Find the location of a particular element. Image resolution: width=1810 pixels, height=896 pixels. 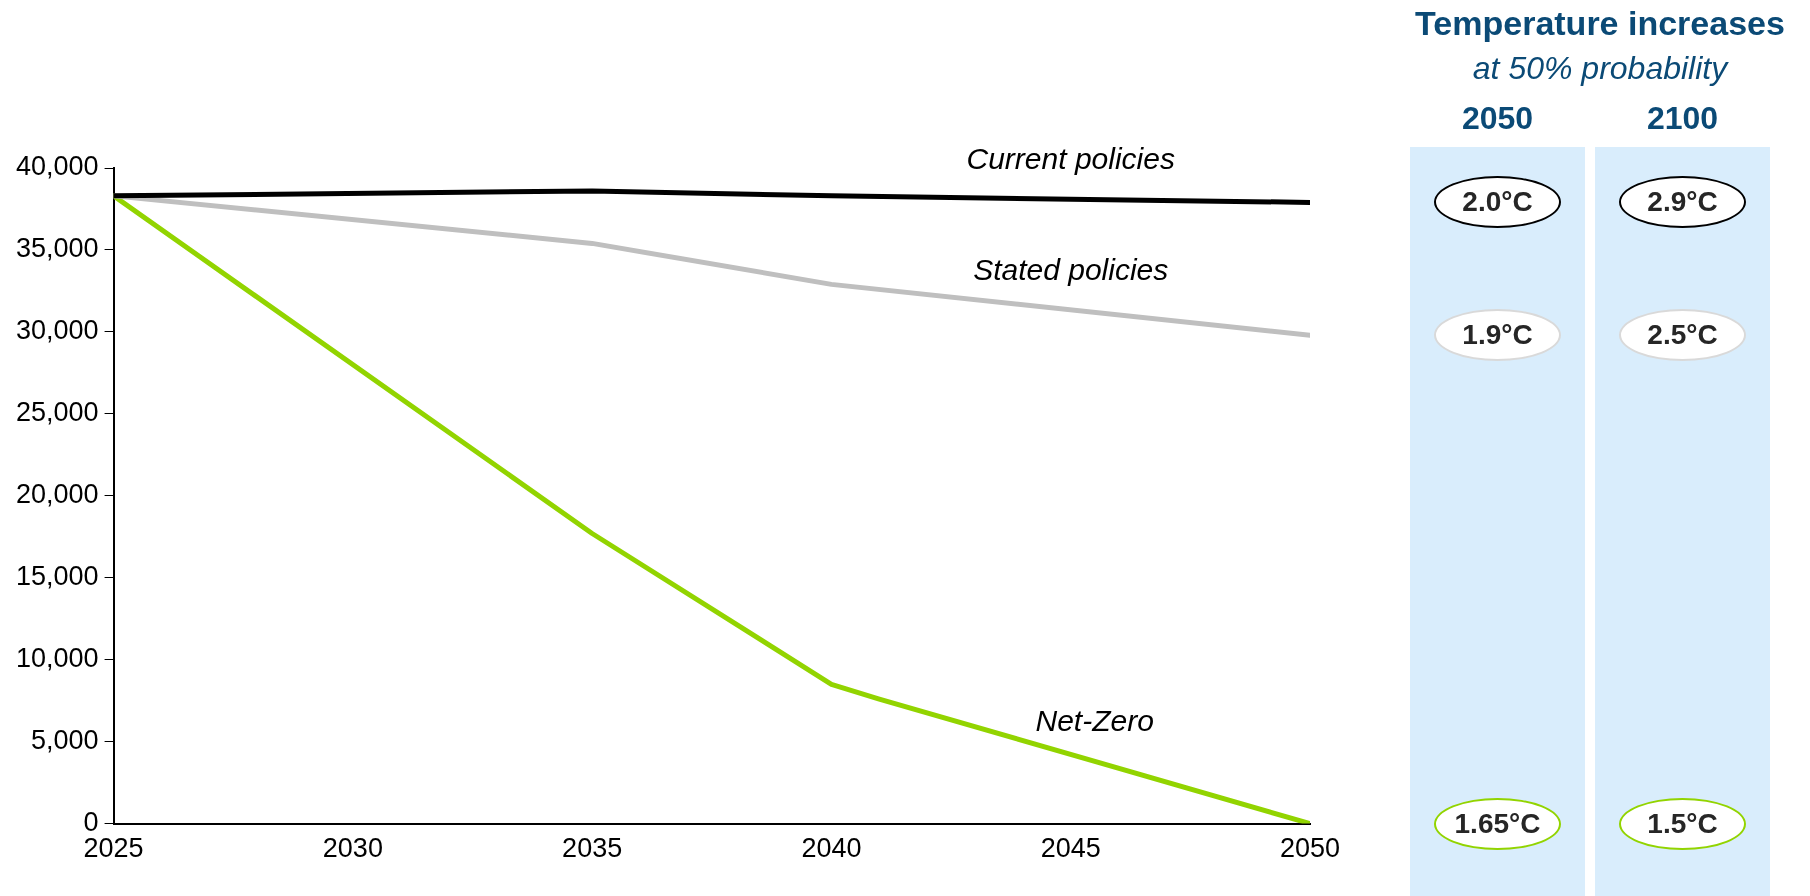

data-label: 1.65°C is located at coordinates (1497, 823).